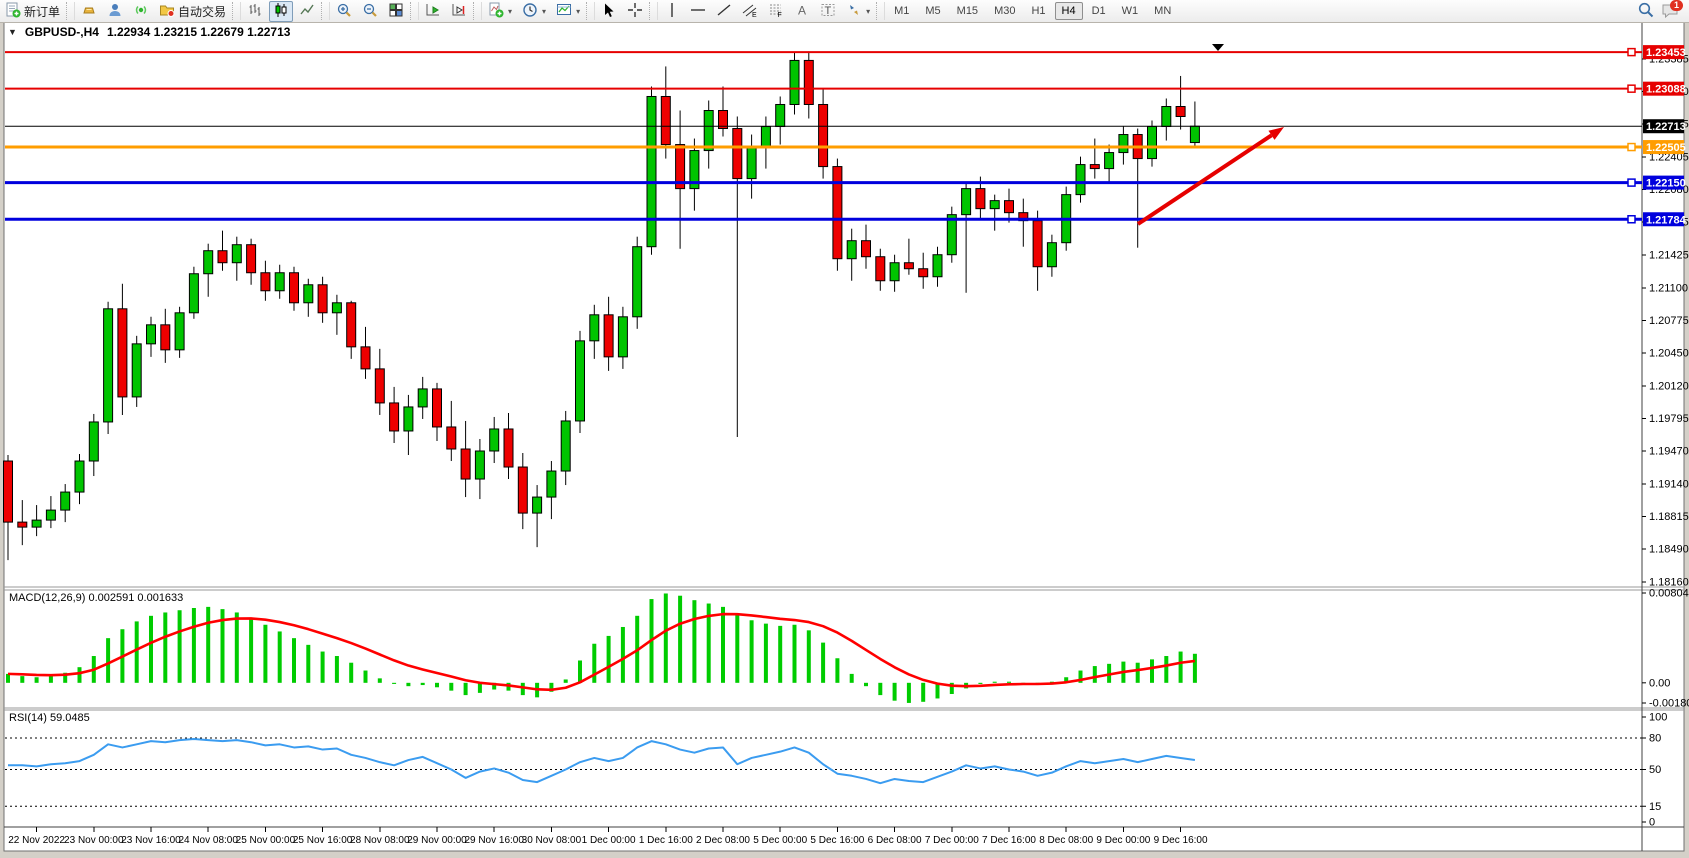  What do you see at coordinates (1068, 11) in the screenshot?
I see `timeframe-h4: H4` at bounding box center [1068, 11].